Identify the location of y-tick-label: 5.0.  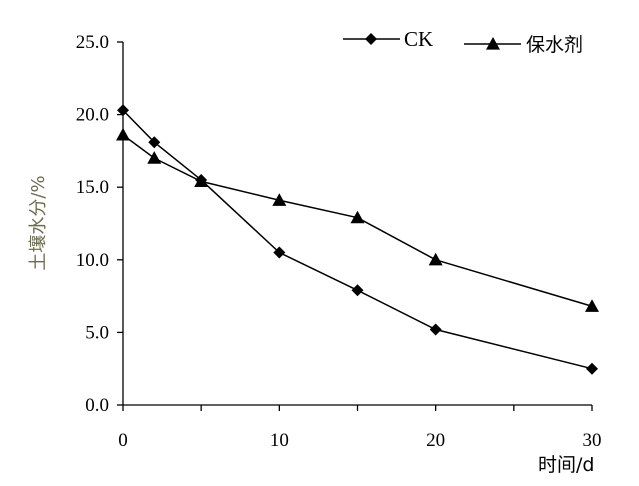
(97, 332).